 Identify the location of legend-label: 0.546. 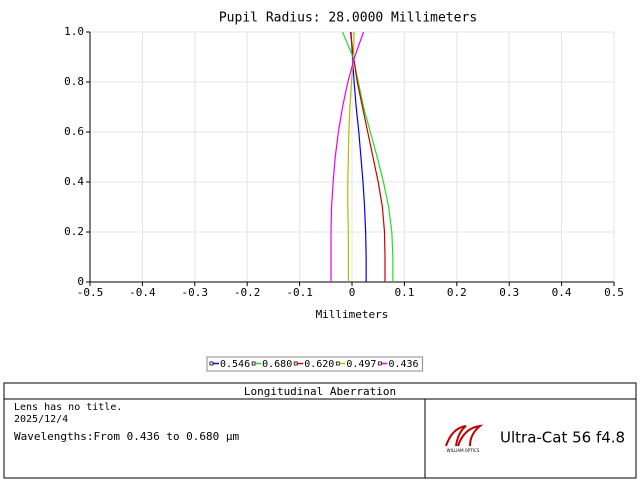
(235, 364).